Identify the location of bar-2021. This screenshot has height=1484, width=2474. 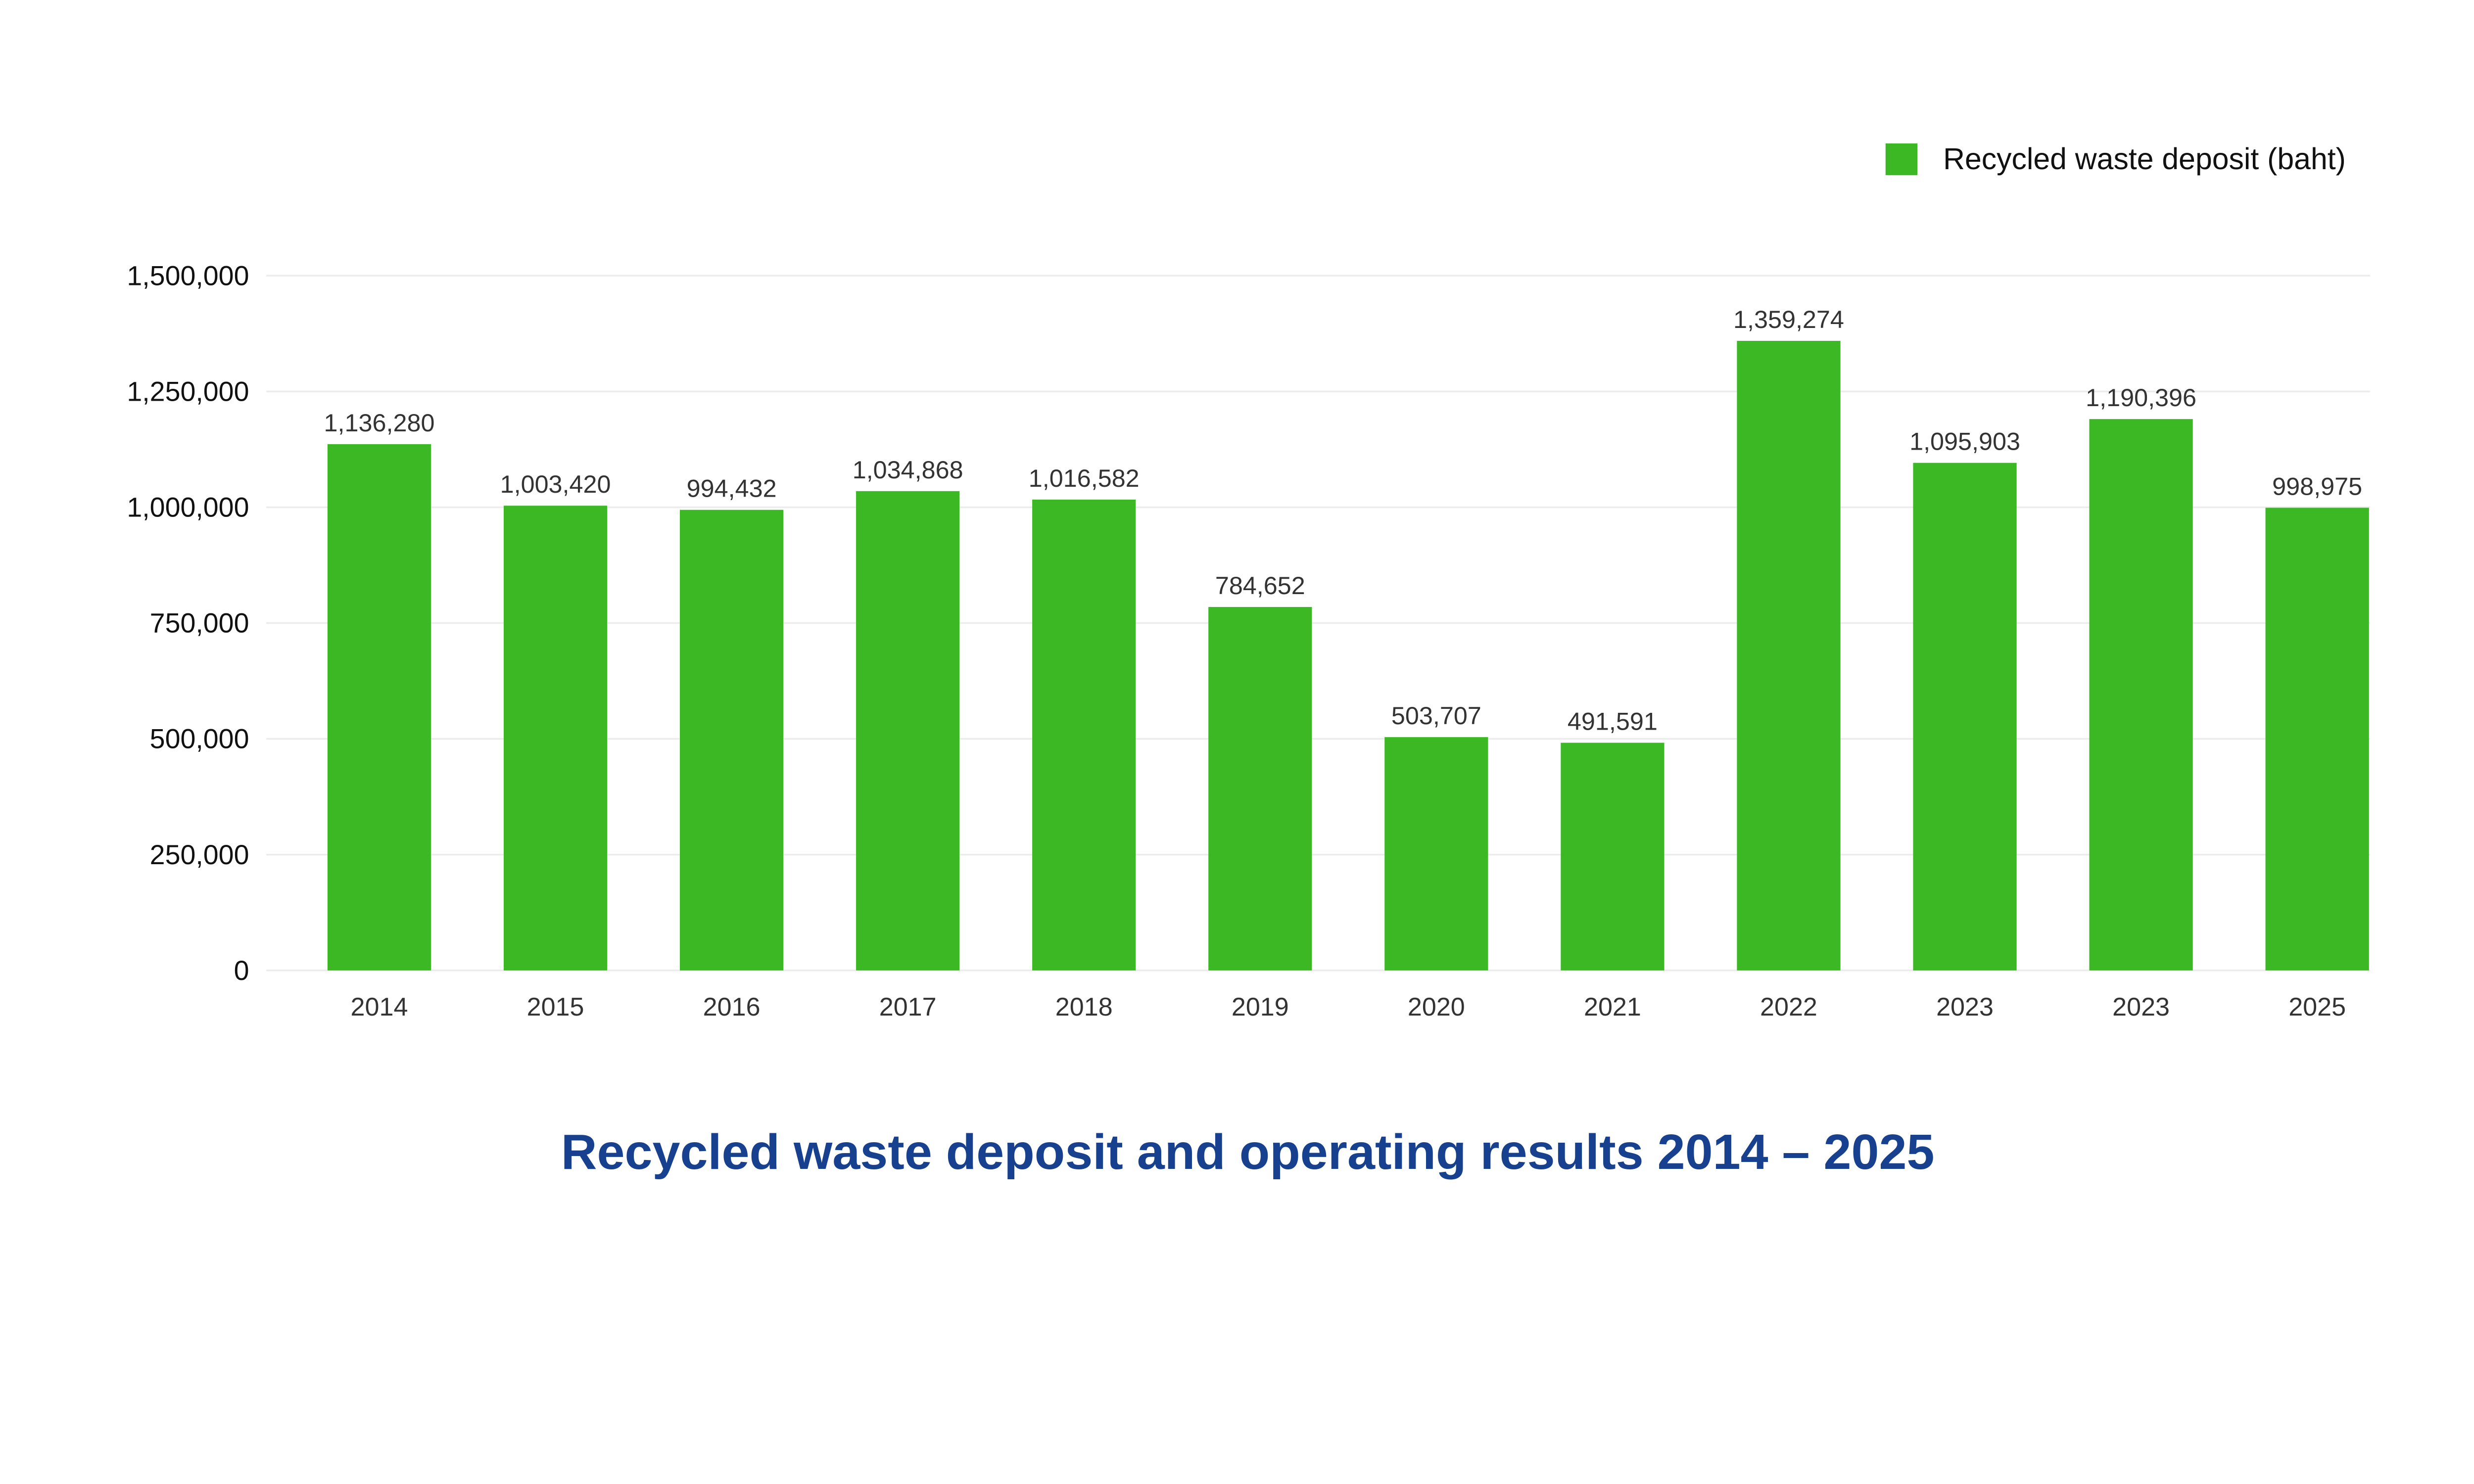
(1613, 856).